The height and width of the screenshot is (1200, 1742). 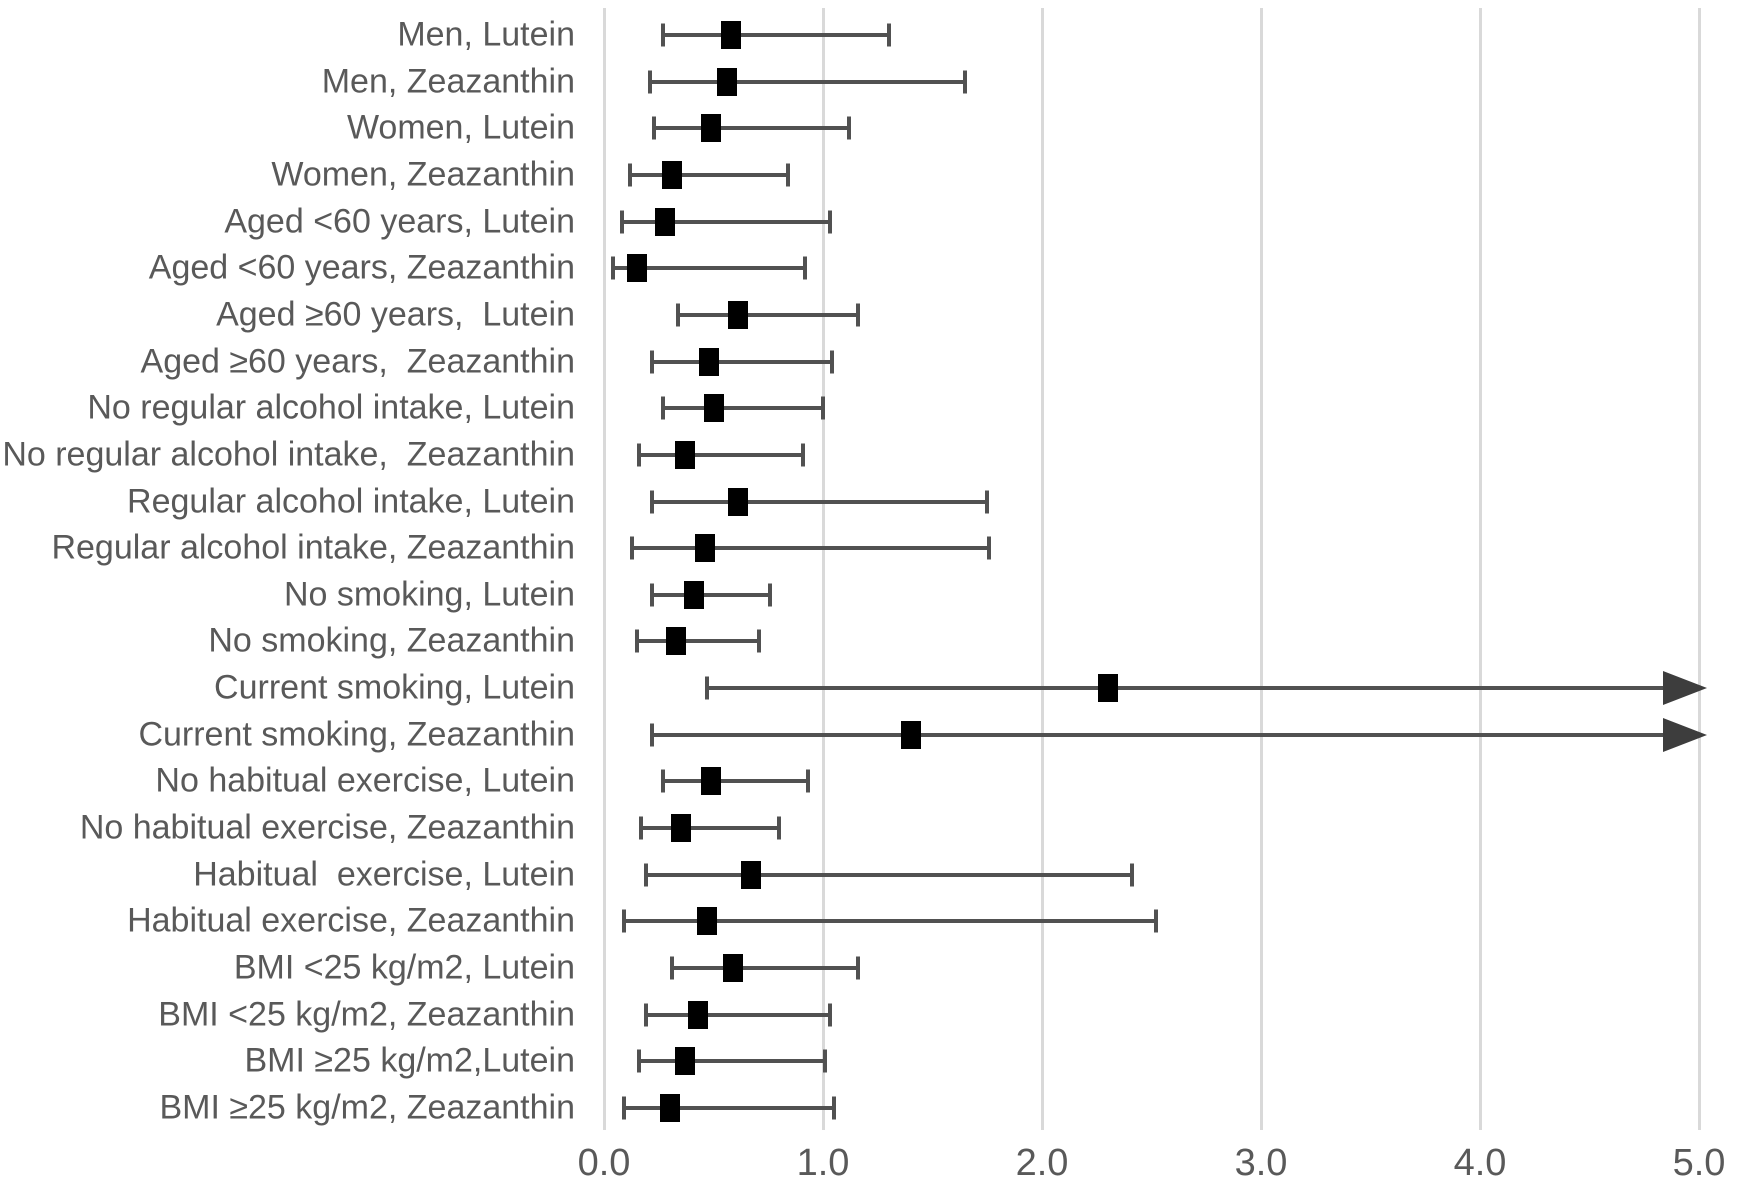 What do you see at coordinates (486, 34) in the screenshot?
I see `row-label: Men, Lutein` at bounding box center [486, 34].